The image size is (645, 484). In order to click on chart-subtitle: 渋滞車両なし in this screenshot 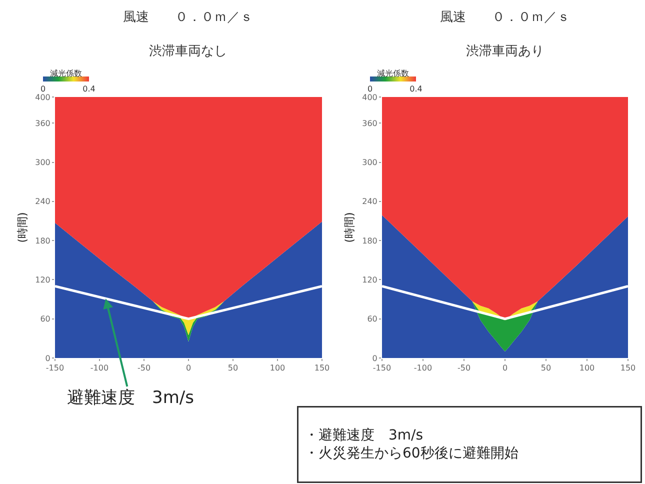, I will do `click(188, 51)`.